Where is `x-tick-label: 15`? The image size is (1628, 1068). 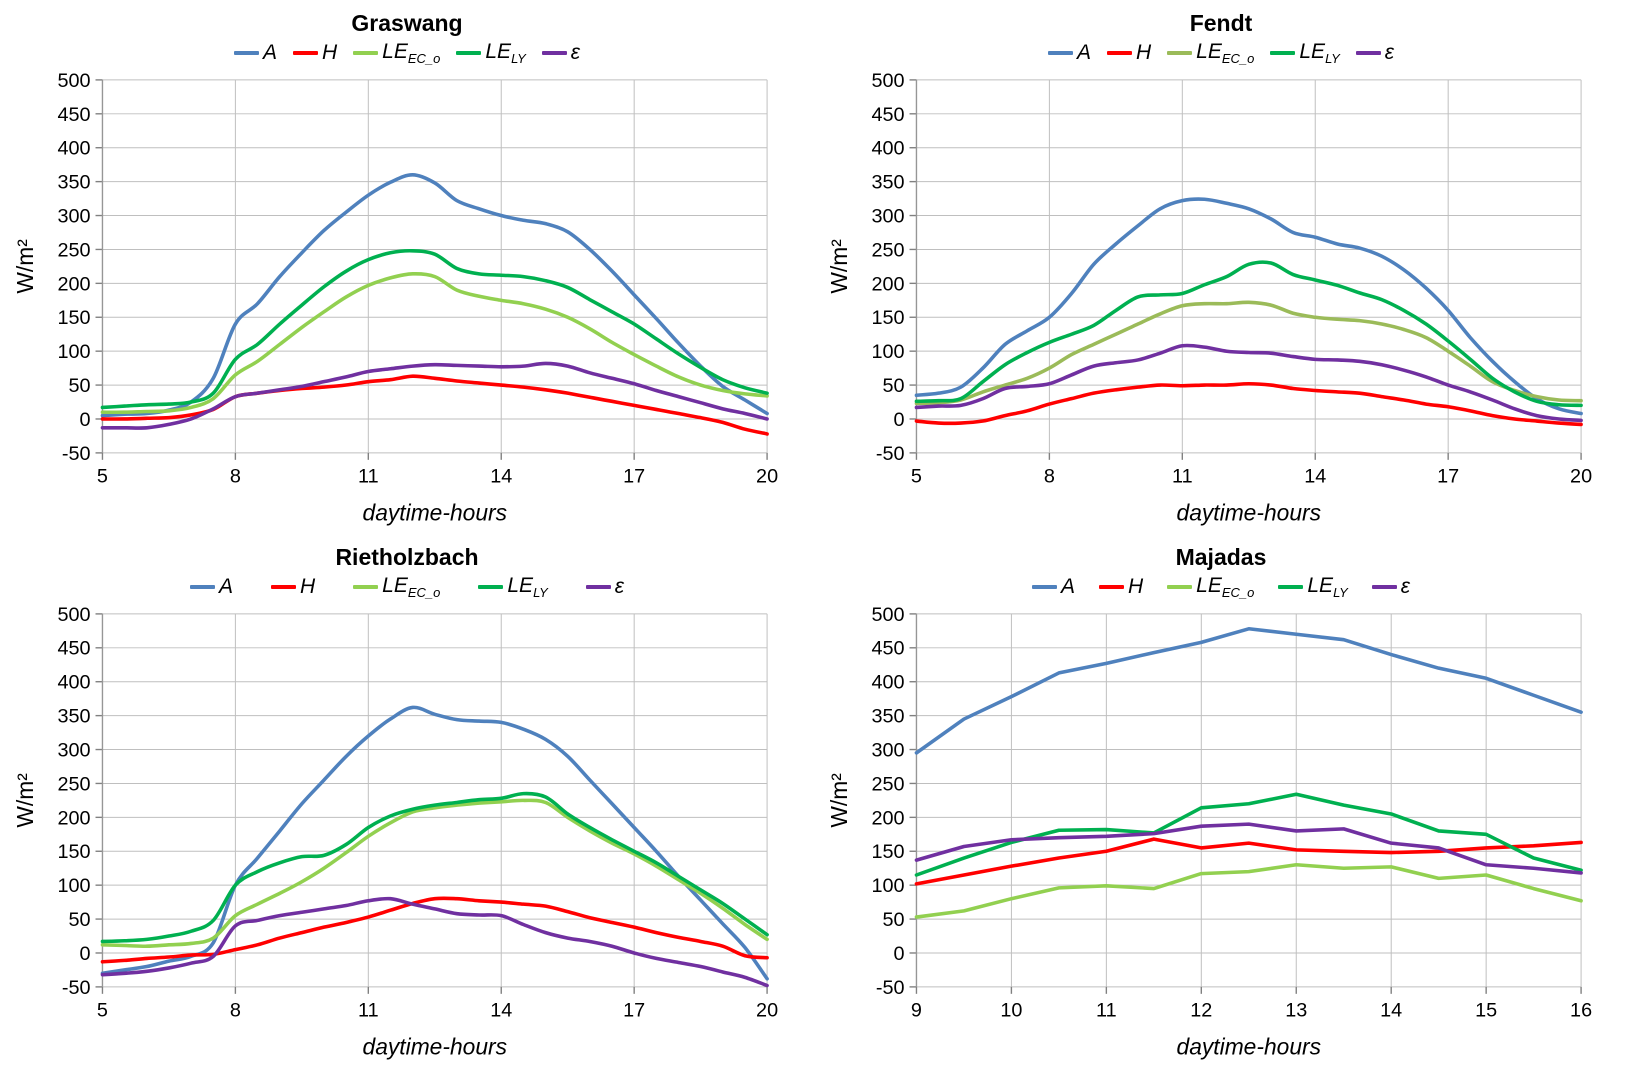 x-tick-label: 15 is located at coordinates (1486, 1010).